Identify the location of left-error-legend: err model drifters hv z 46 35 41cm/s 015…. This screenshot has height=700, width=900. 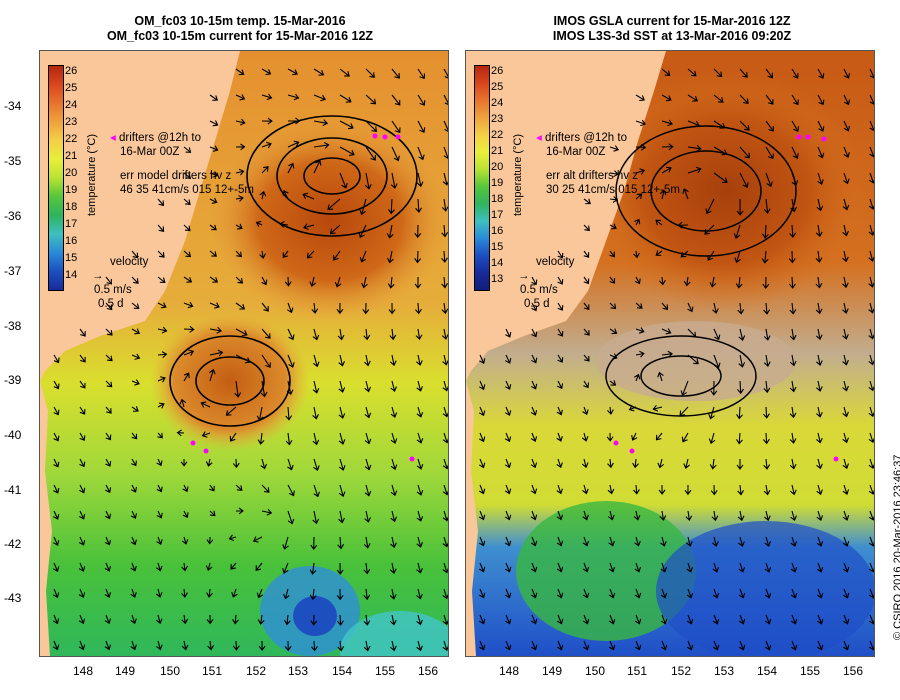
(187, 183).